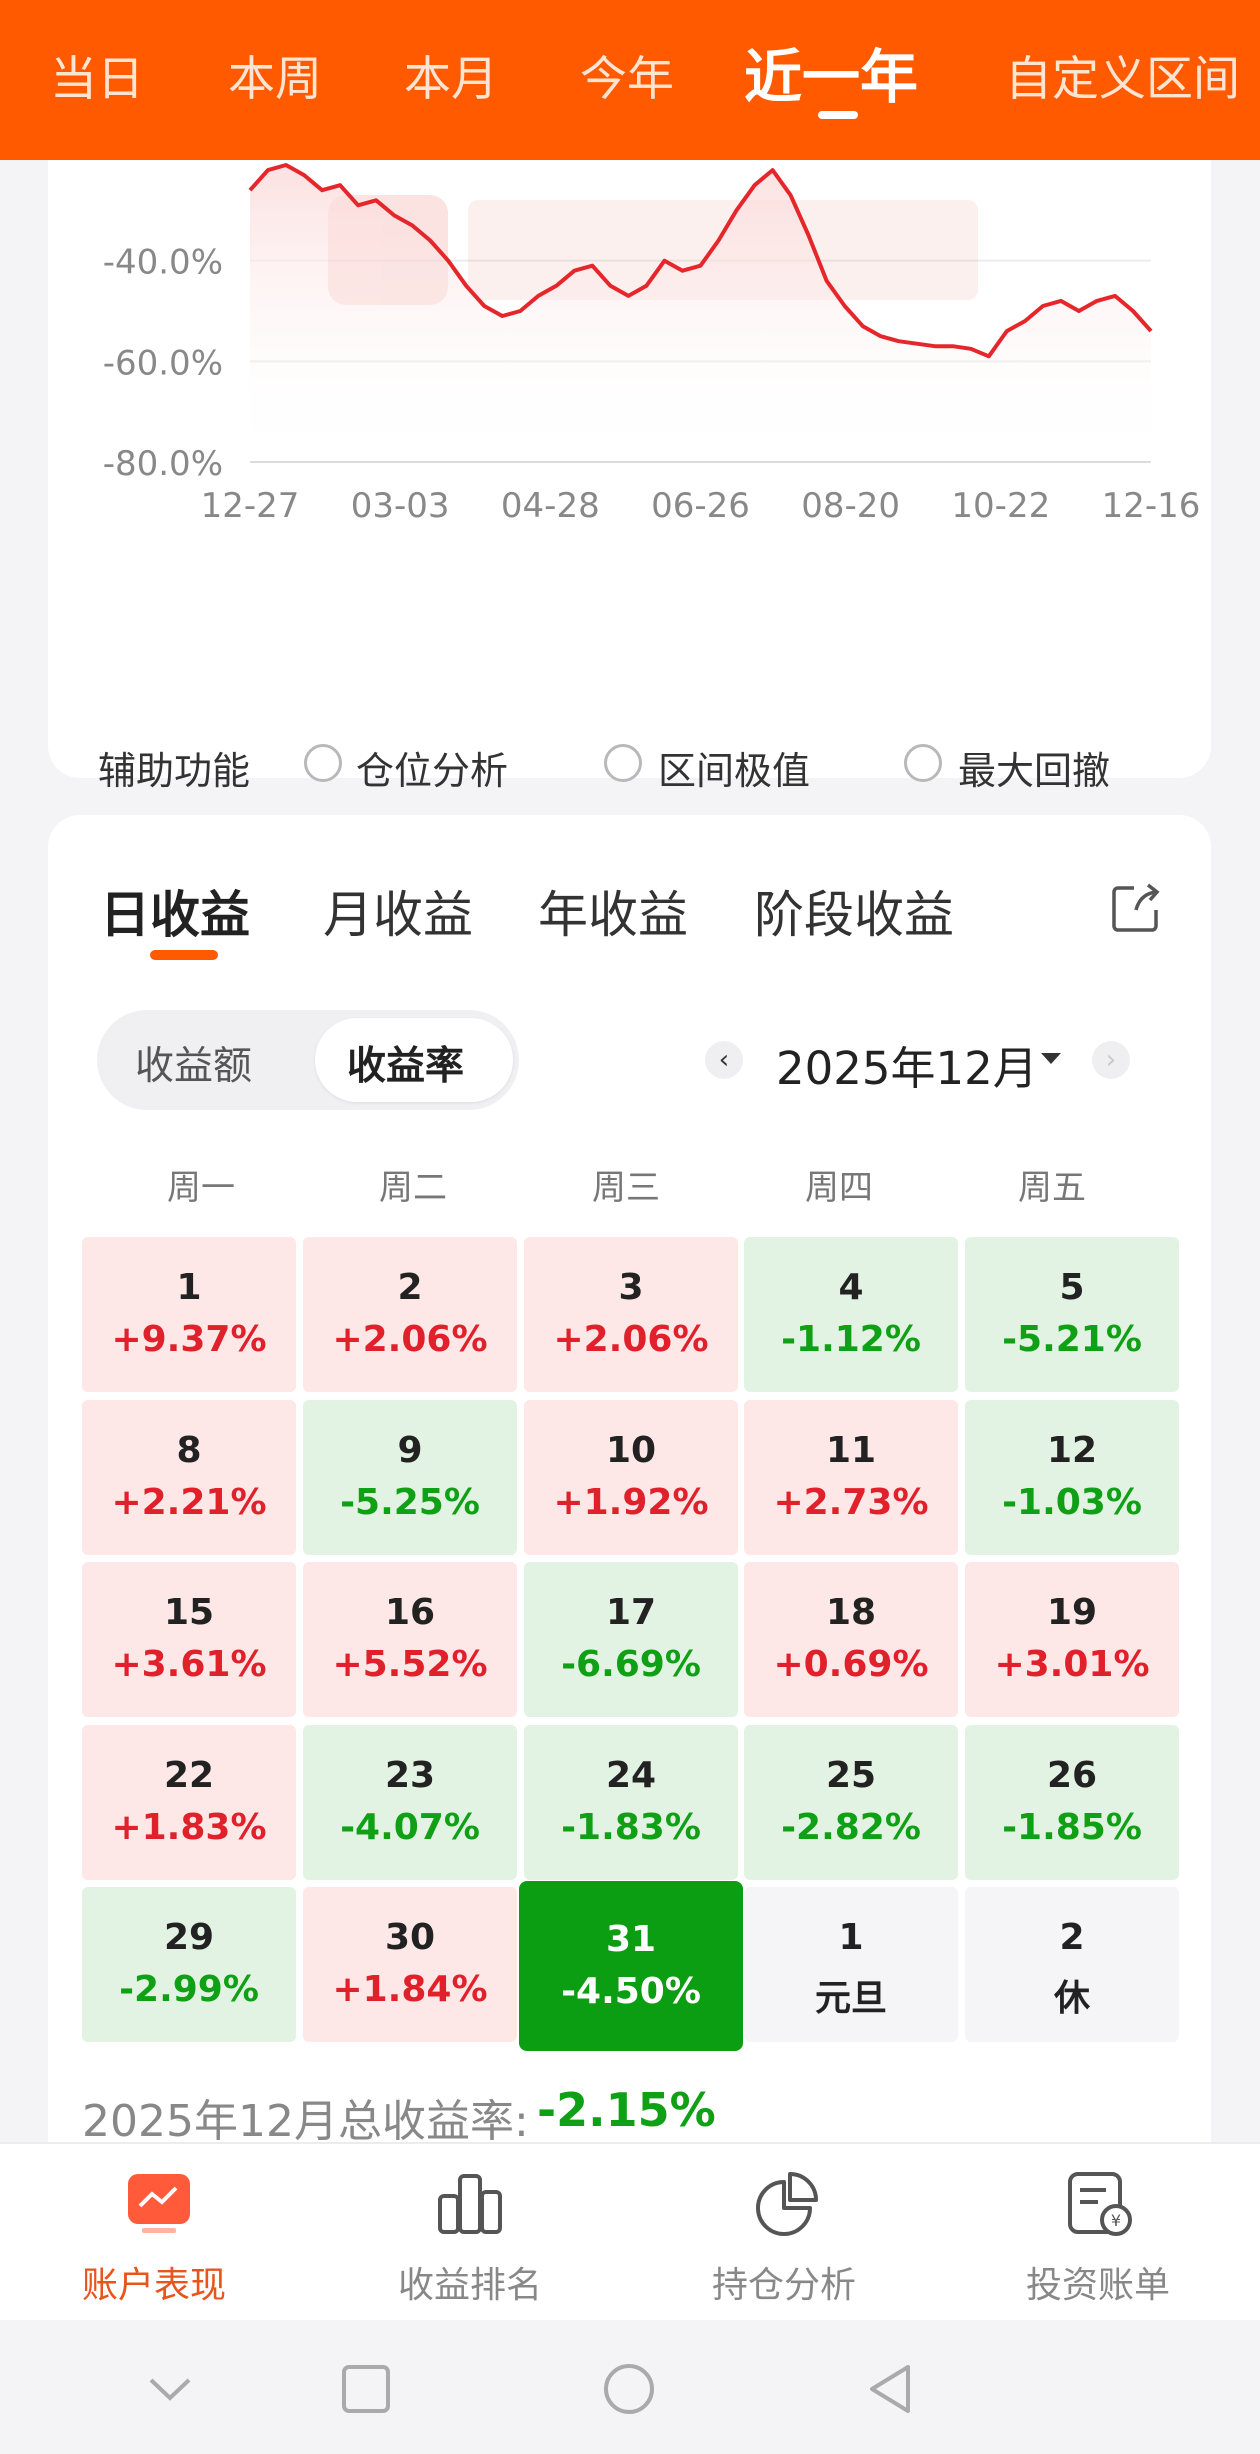 This screenshot has height=2454, width=1260. I want to click on calendar-day-cell: 1 元旦, so click(851, 1964).